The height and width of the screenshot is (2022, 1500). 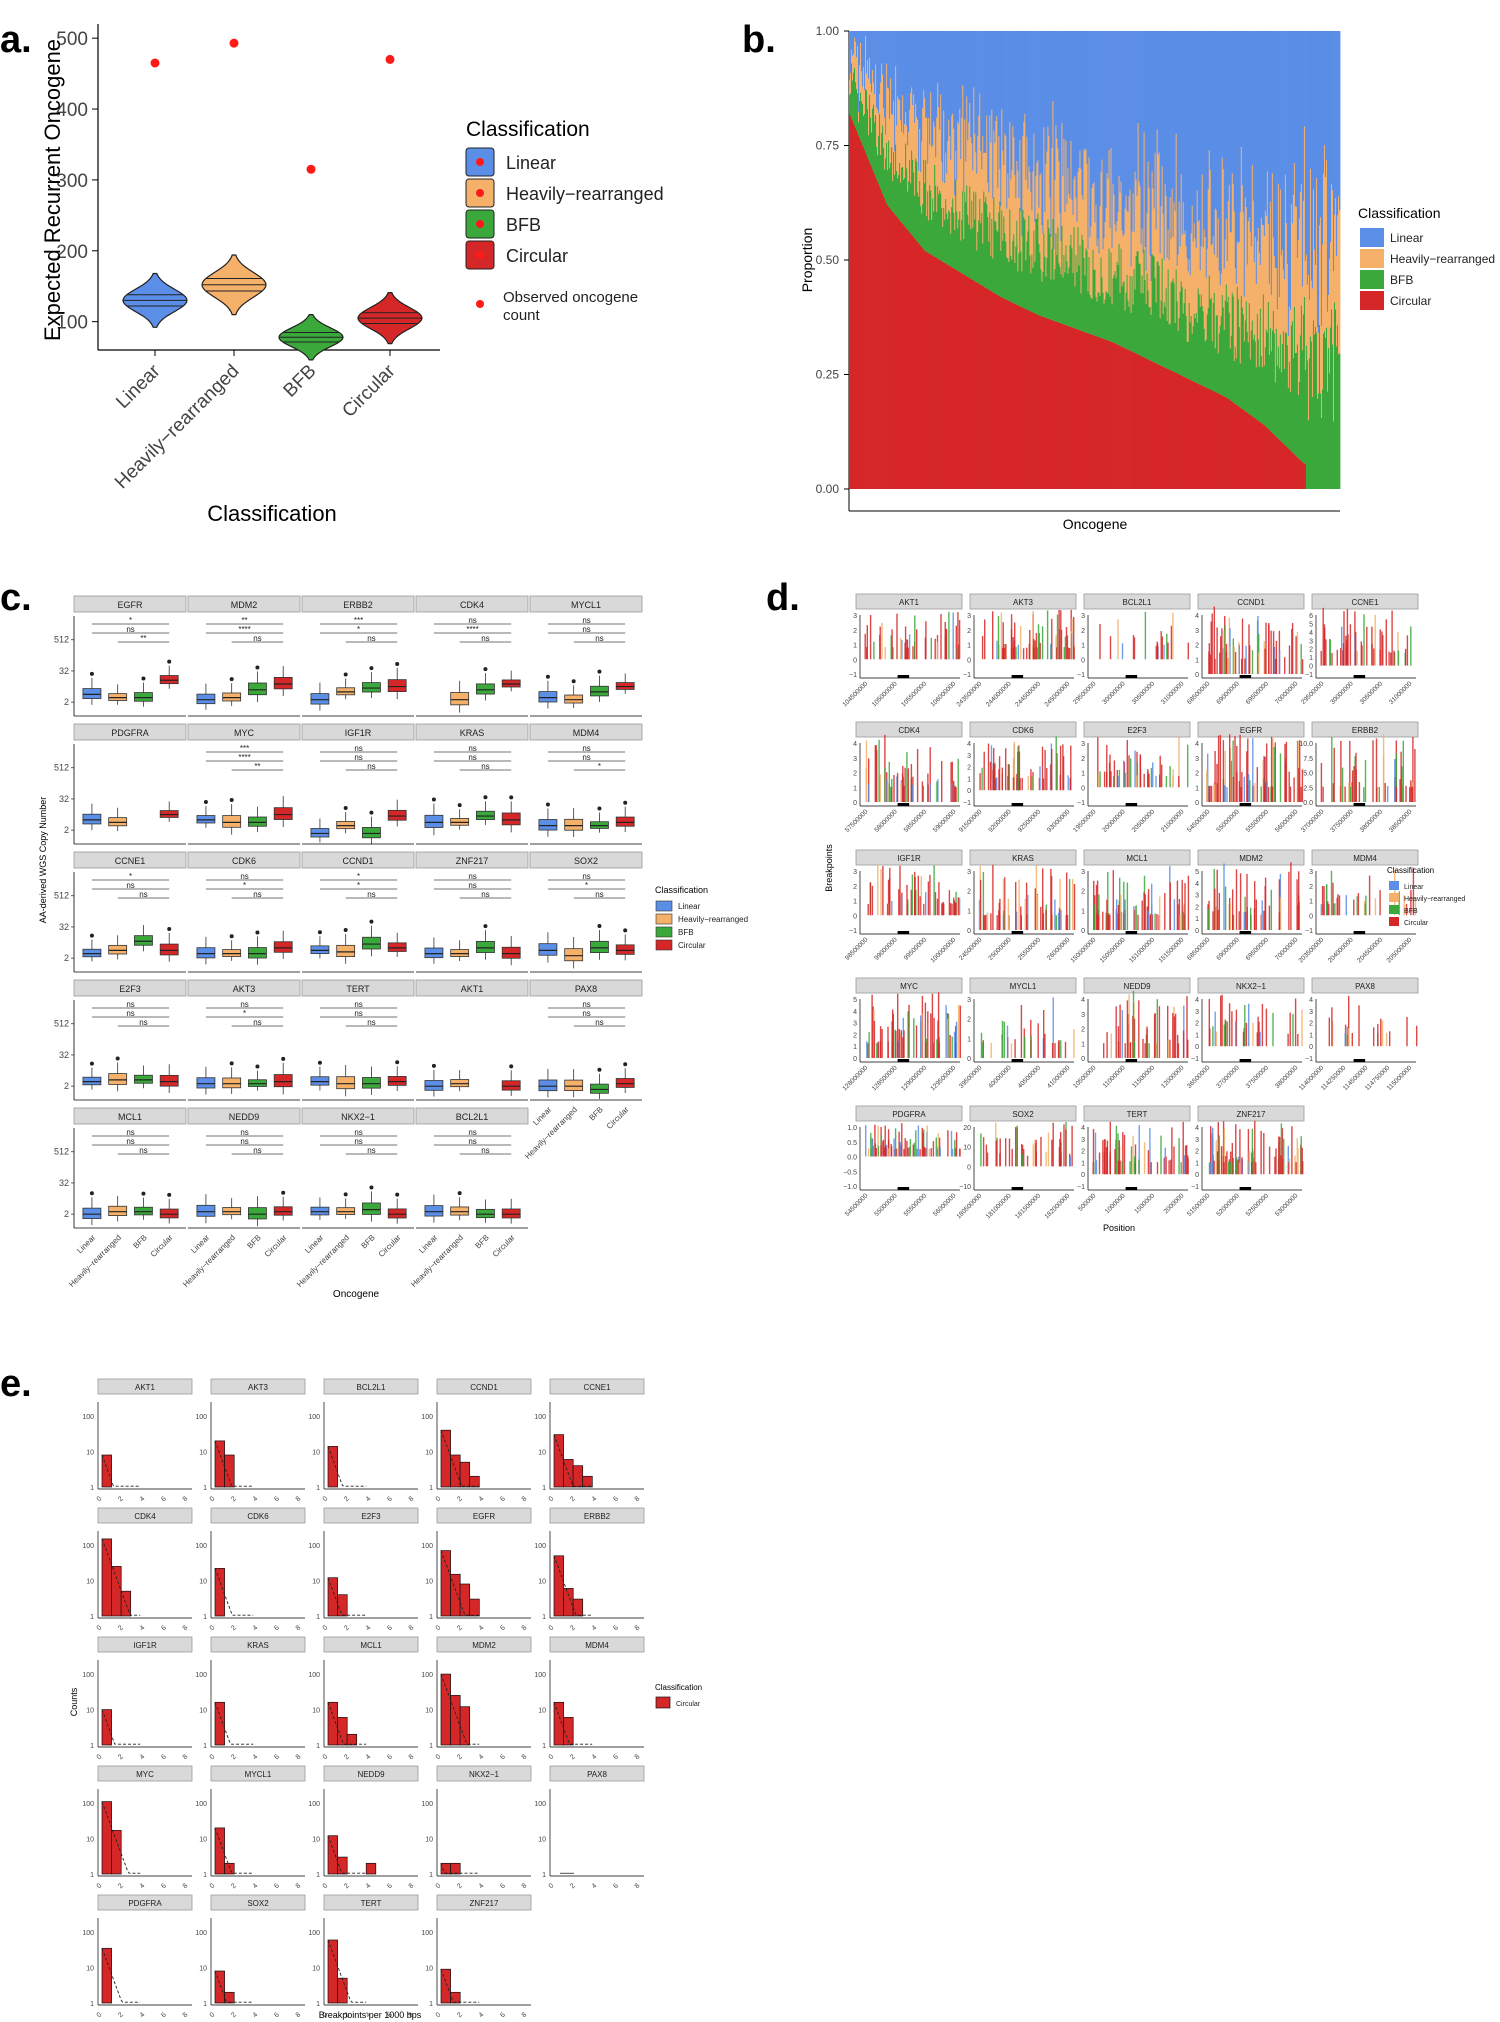 I want to click on d-y-tick-label: 1, so click(x=1083, y=646).